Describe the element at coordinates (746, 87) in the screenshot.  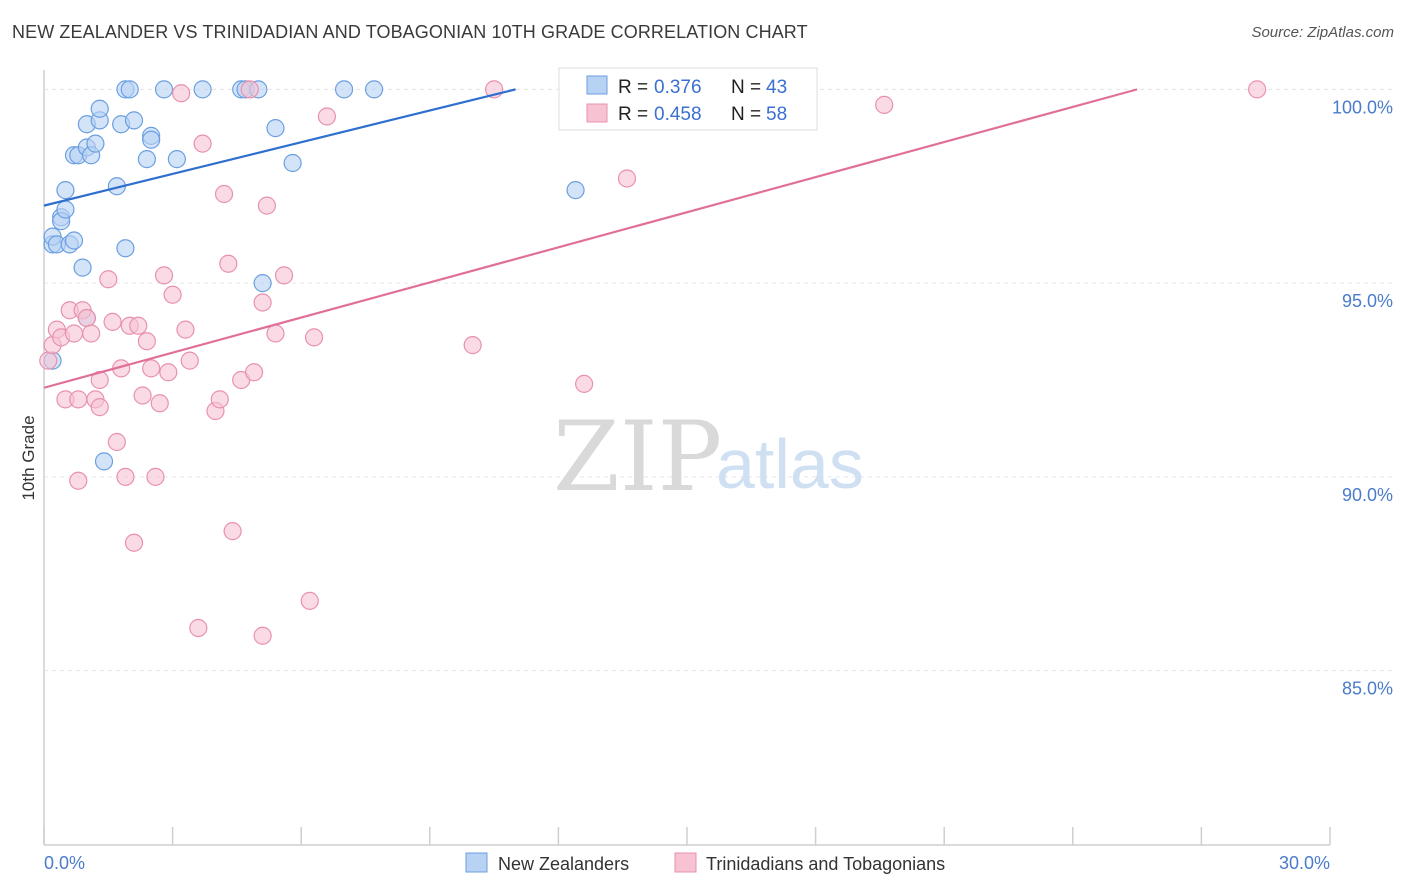
I see `legend-n-label-blue: N =` at that location.